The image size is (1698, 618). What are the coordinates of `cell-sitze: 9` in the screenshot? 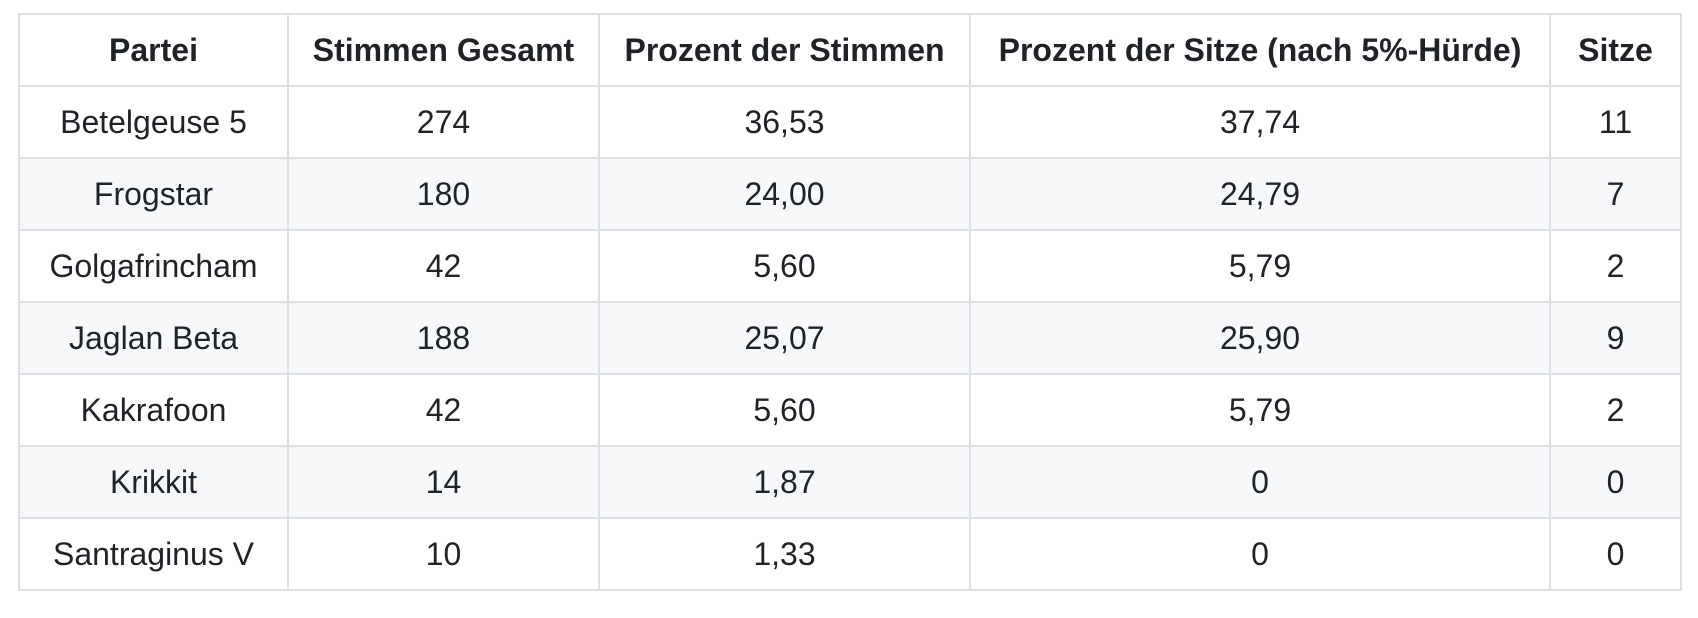 It's located at (1615, 338).